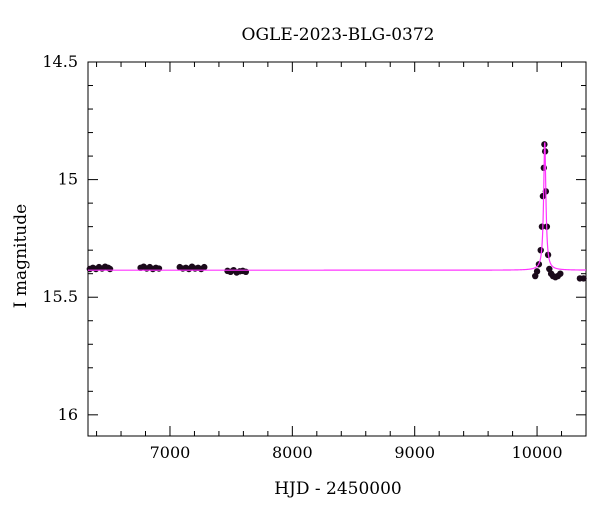  I want to click on x-tick-label: 10000, so click(537, 452).